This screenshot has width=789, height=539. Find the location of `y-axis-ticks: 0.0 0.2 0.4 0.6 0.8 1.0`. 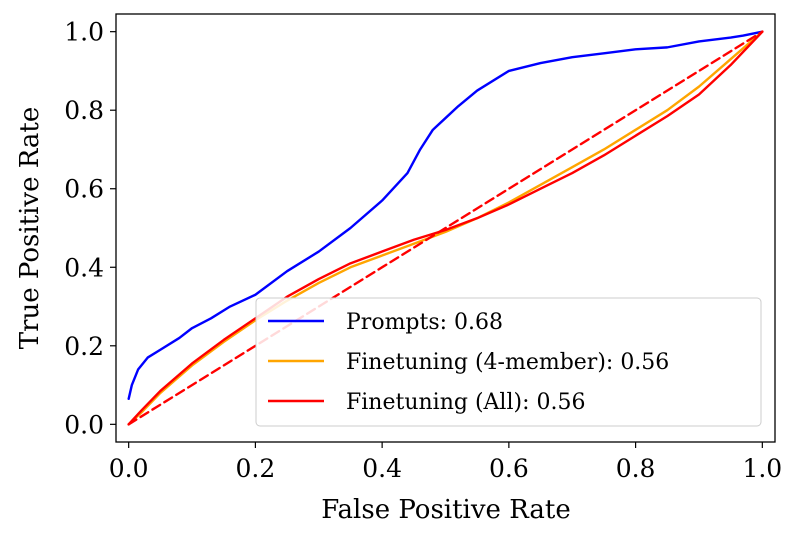

y-axis-ticks: 0.0 0.2 0.4 0.6 0.8 1.0 is located at coordinates (90, 228).